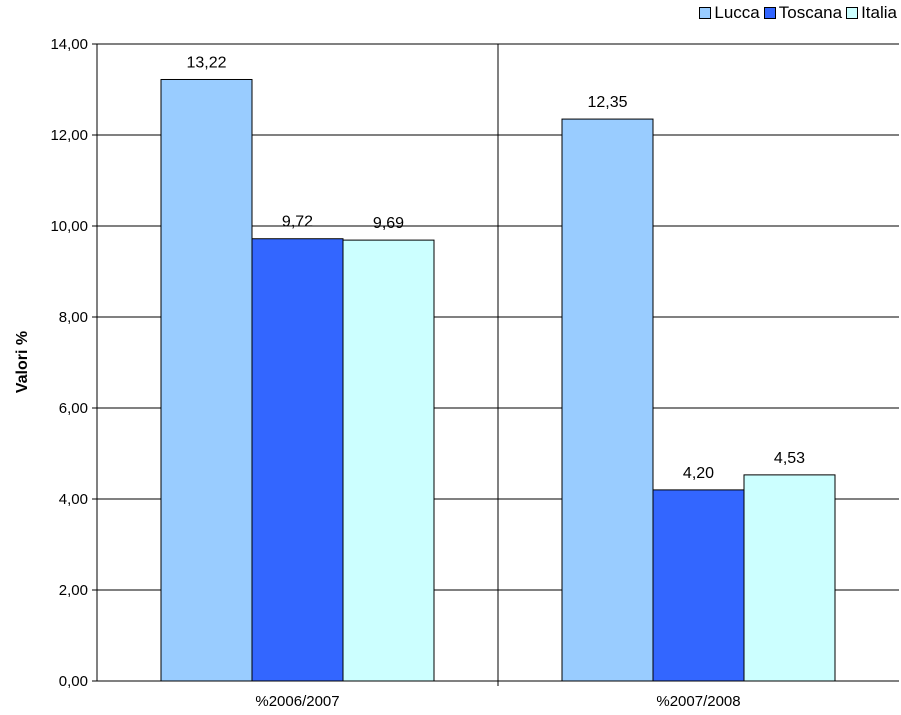 The height and width of the screenshot is (715, 901). I want to click on y-tick-label: 14,00, so click(69, 44).